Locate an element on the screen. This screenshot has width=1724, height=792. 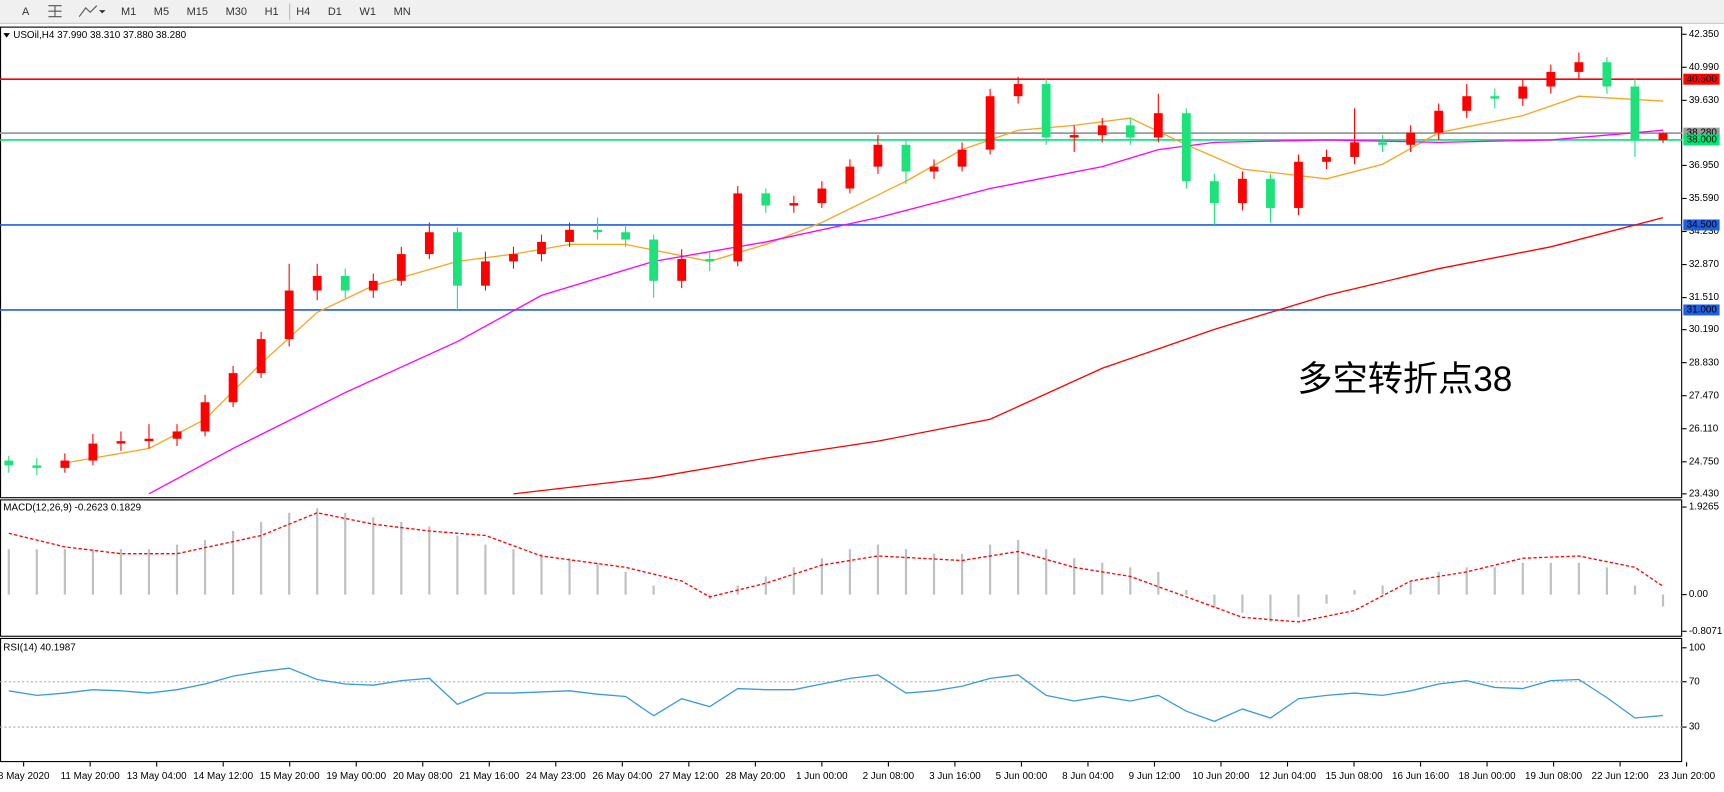
y-tick-label: 100 is located at coordinates (1697, 647).